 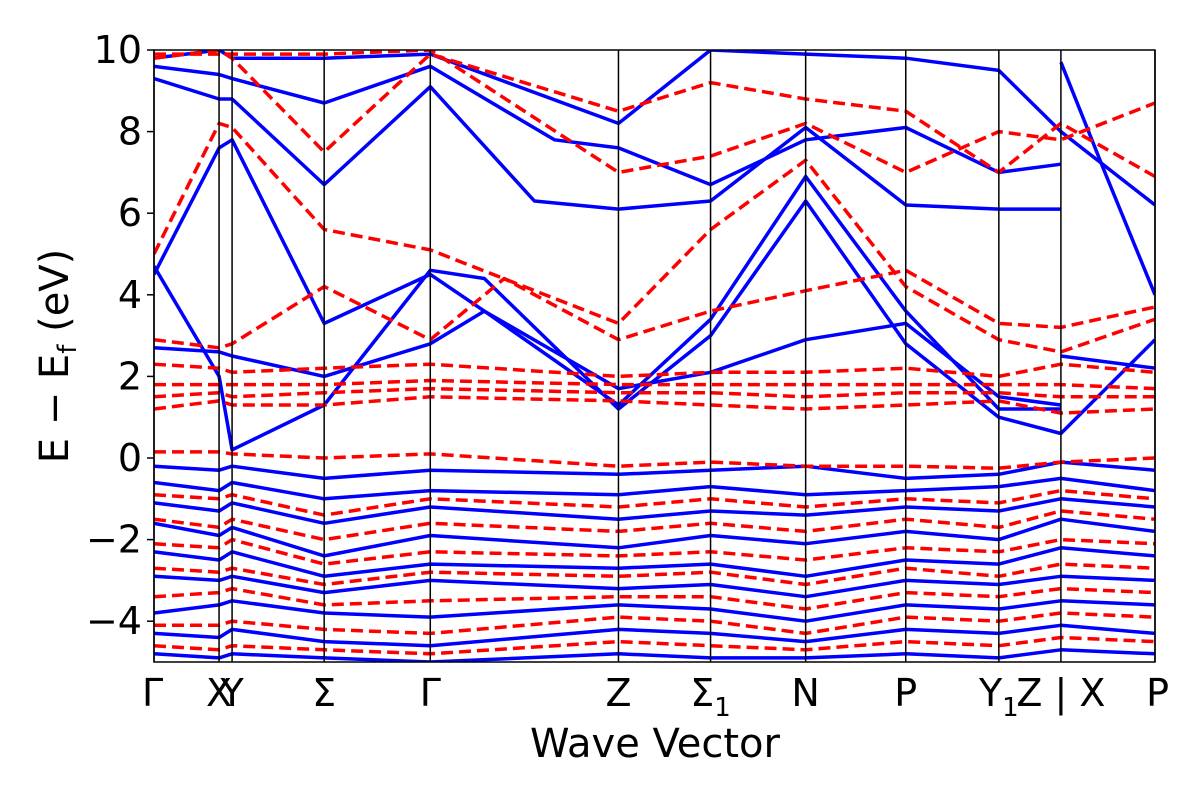 I want to click on x-axis-title: Wave Vector, so click(x=655, y=744).